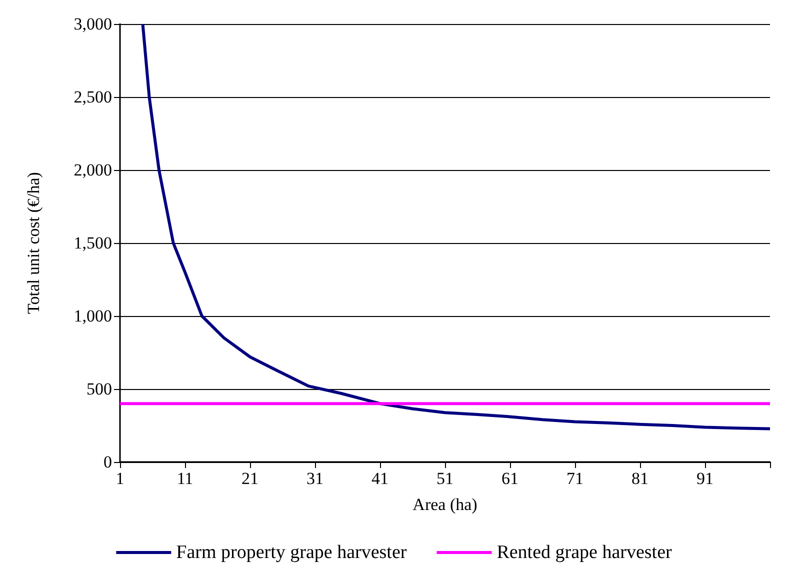 The width and height of the screenshot is (788, 567). Describe the element at coordinates (584, 552) in the screenshot. I see `legend-label: Rented grape harvester` at that location.